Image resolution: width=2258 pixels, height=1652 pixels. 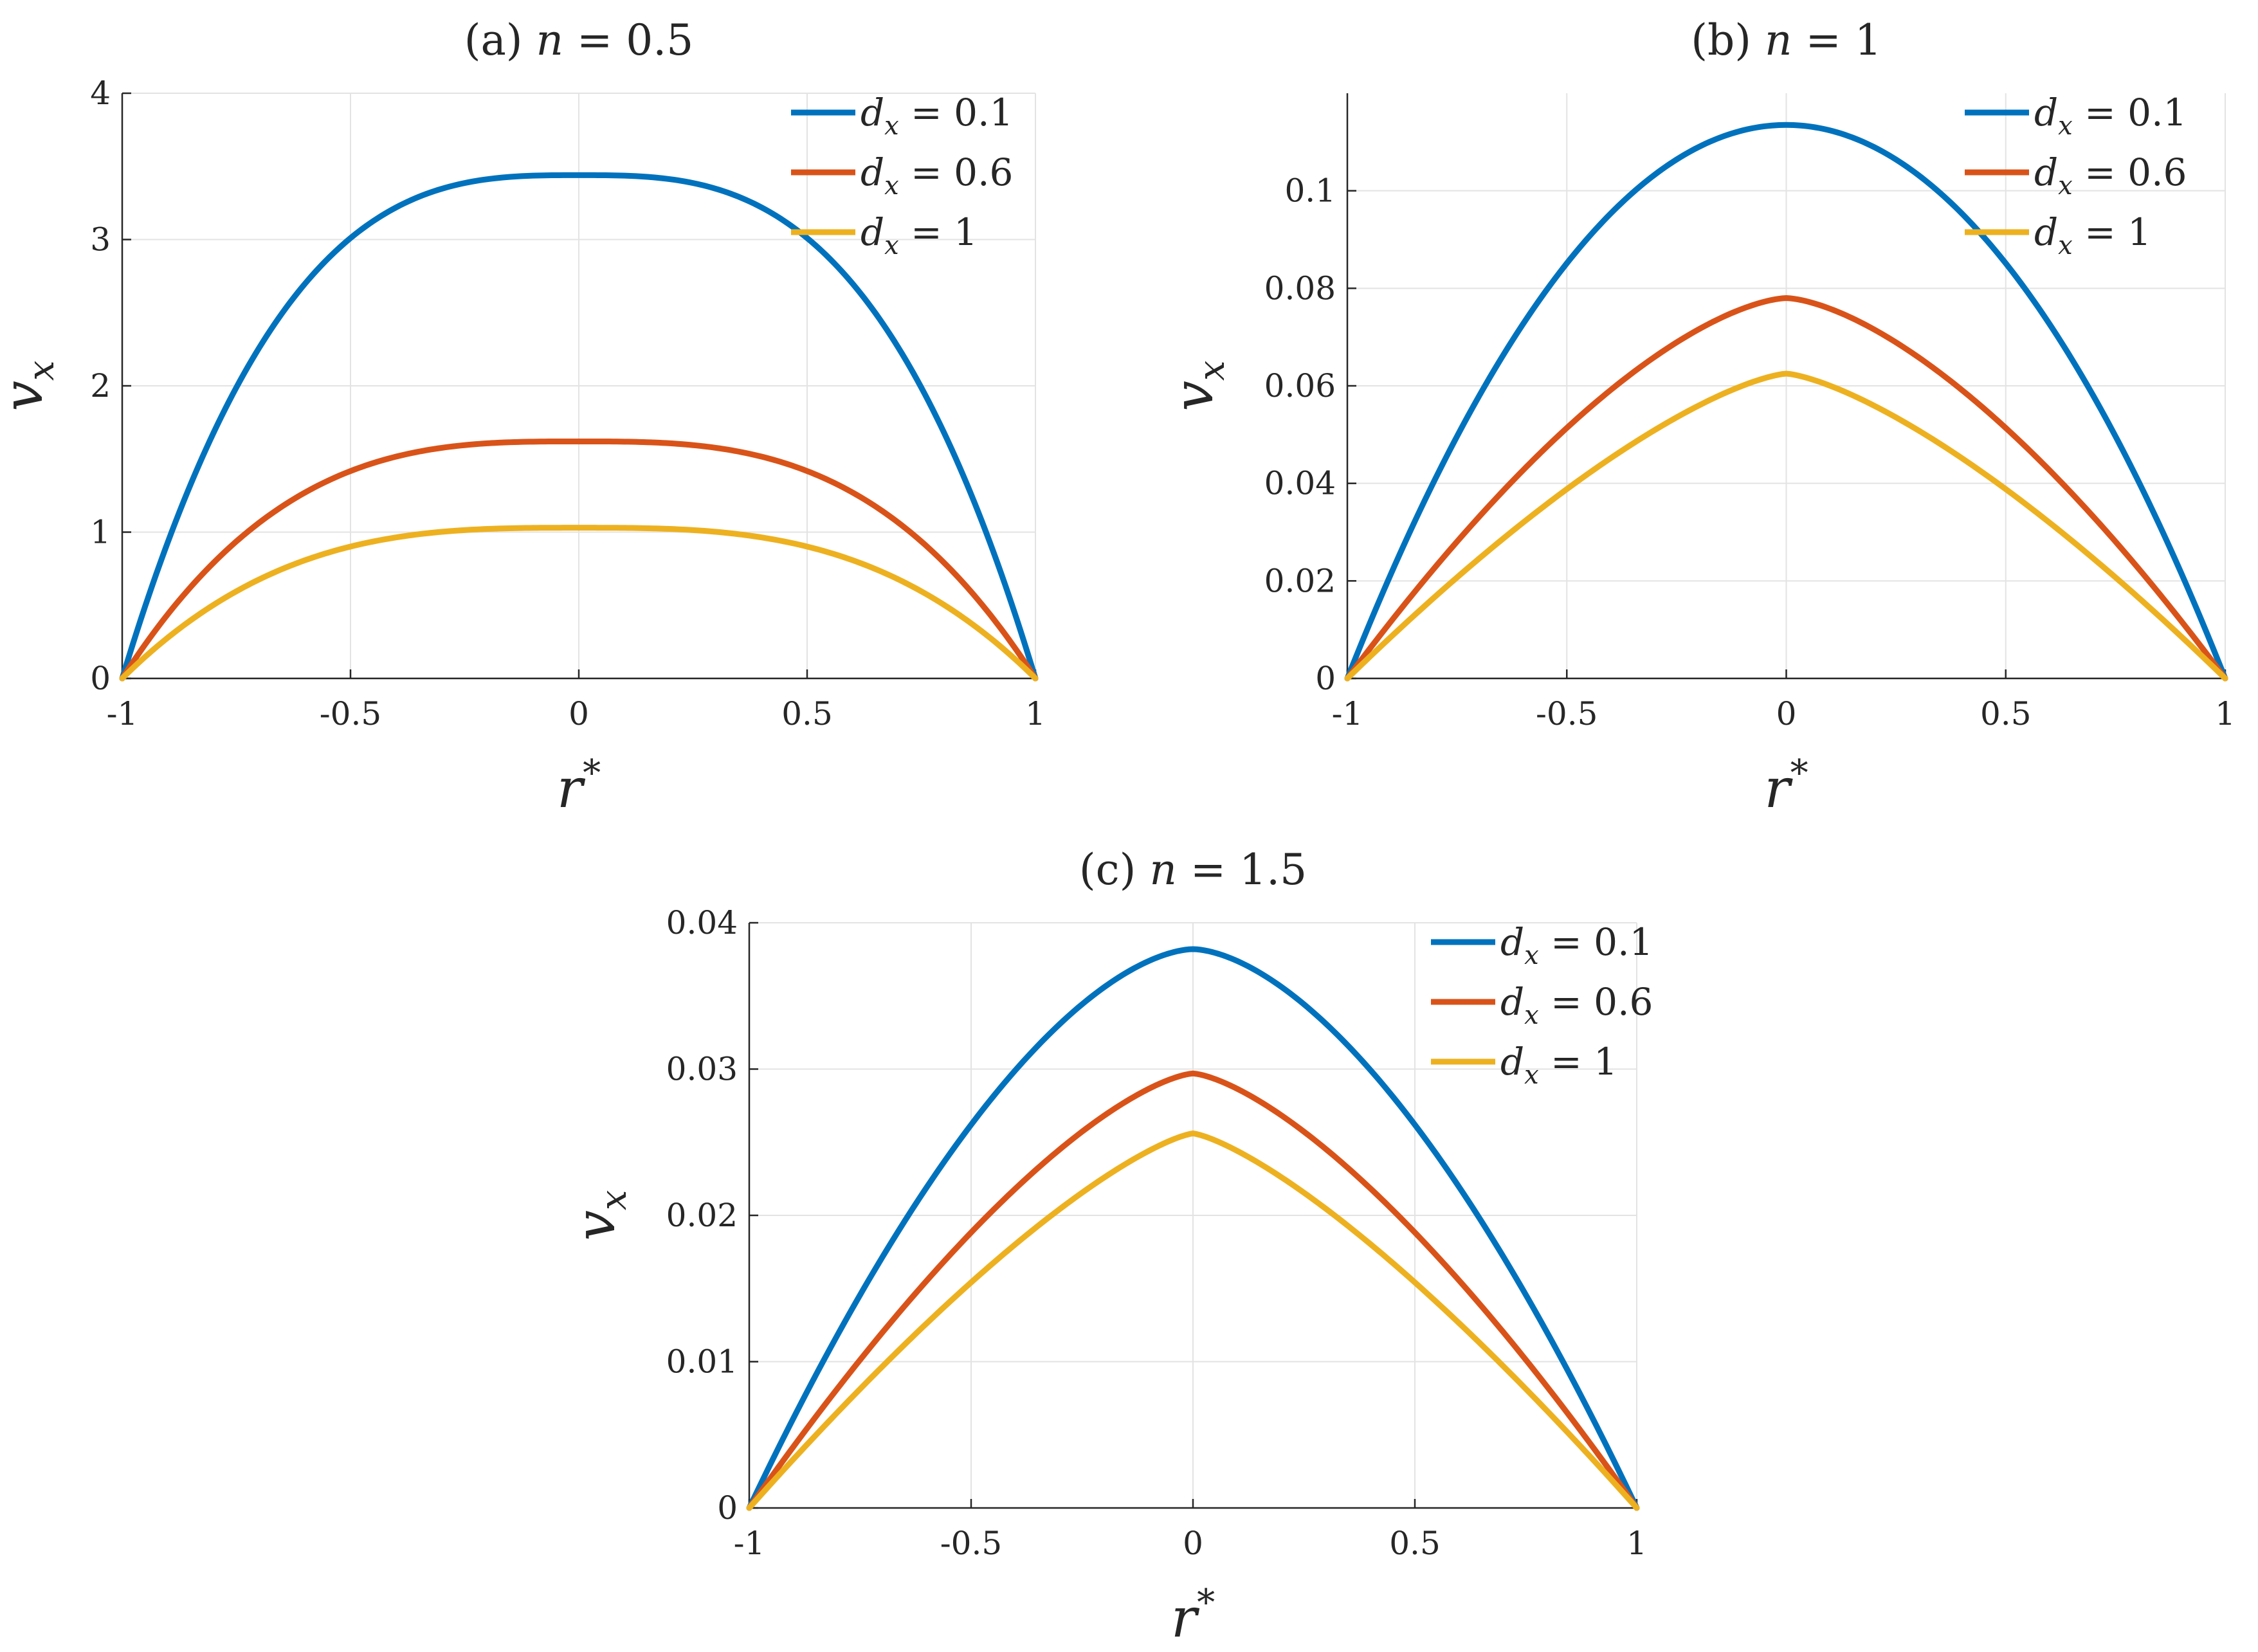 I want to click on y-tick-label: 0.03, so click(x=702, y=1069).